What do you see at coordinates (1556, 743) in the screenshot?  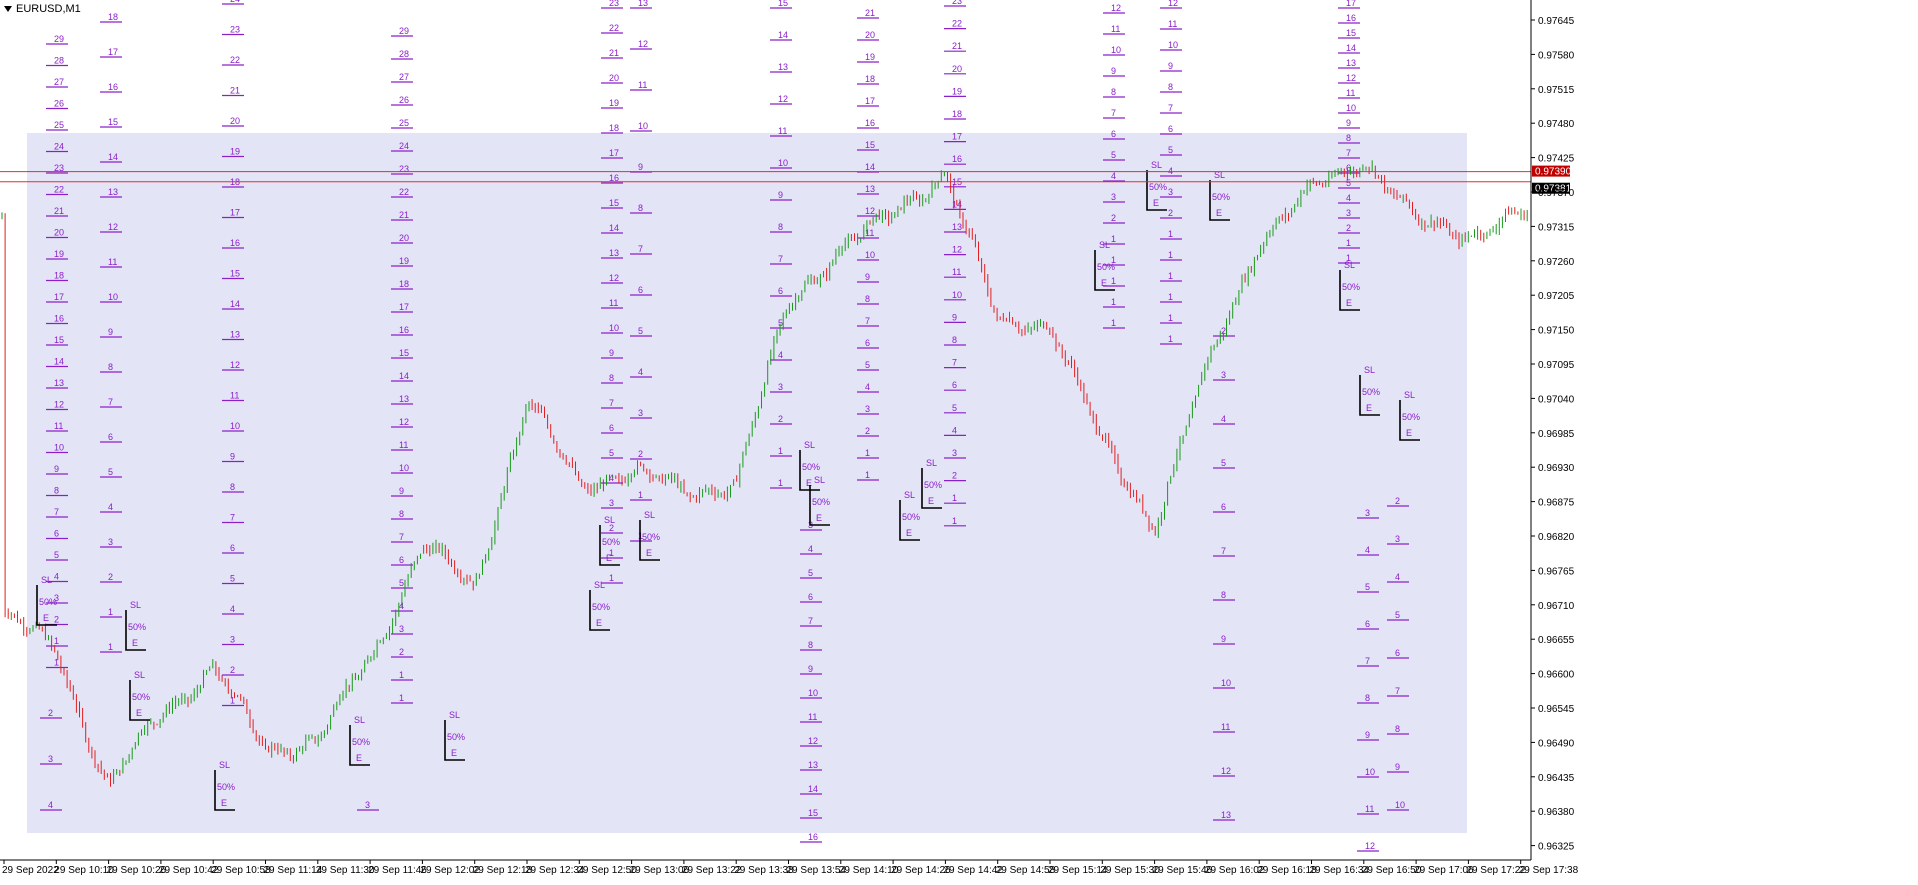 I see `y-tick-label: 0.96490` at bounding box center [1556, 743].